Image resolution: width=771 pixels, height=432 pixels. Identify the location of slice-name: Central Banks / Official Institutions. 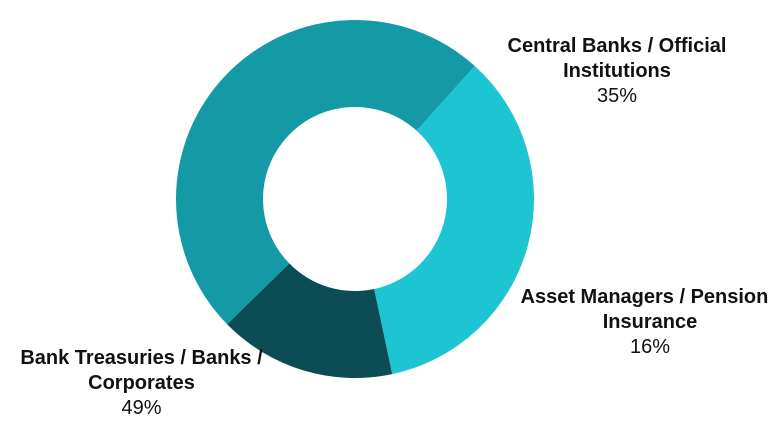
(617, 58).